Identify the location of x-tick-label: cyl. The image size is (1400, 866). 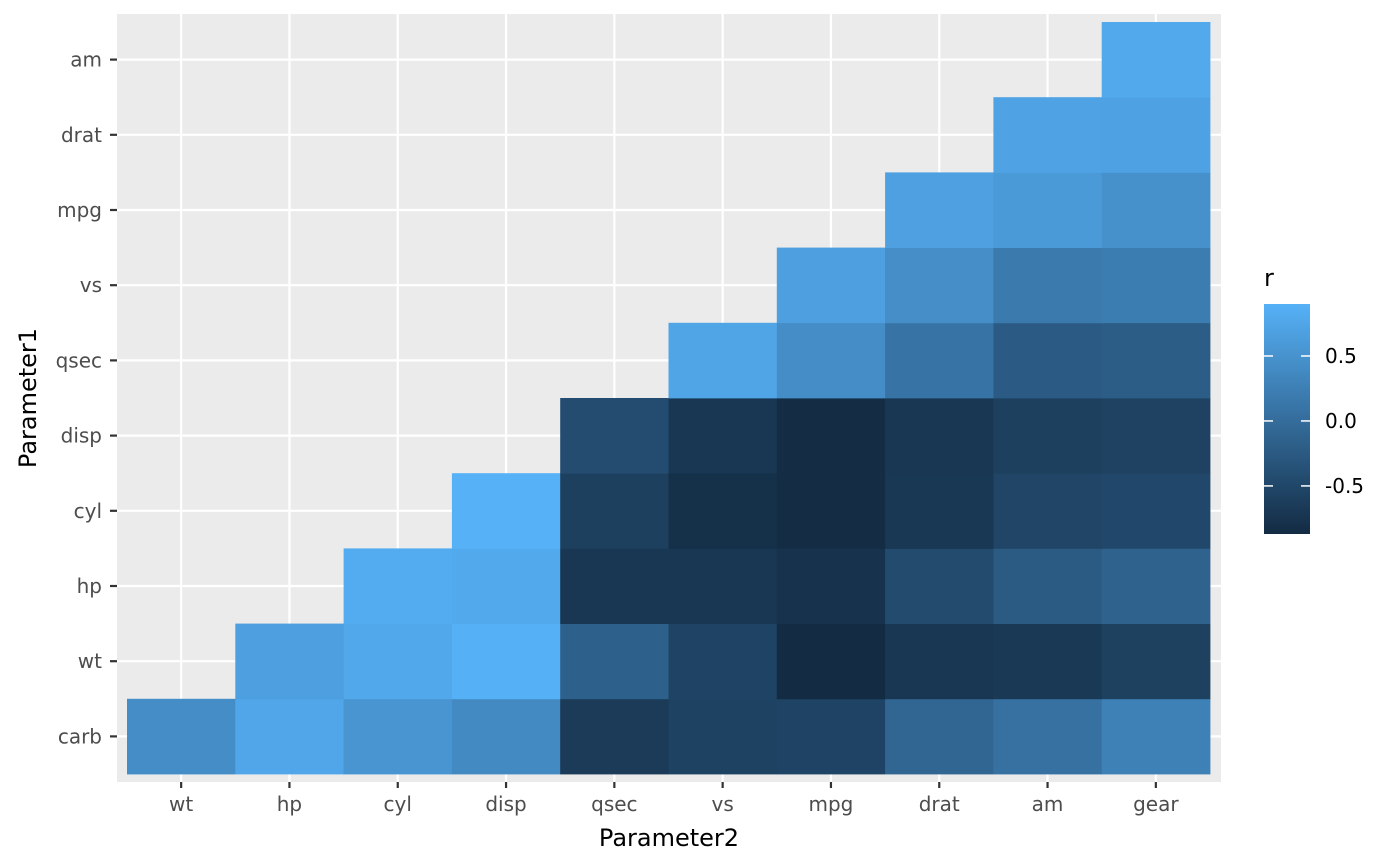
(398, 804).